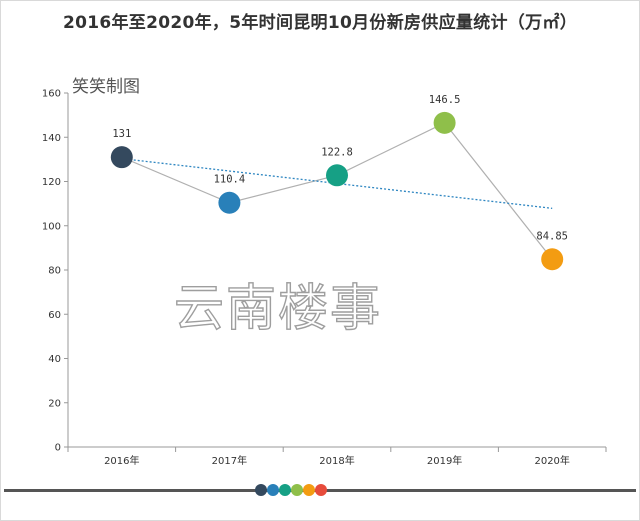 The image size is (640, 521). Describe the element at coordinates (445, 100) in the screenshot. I see `data-label: 146.5` at that location.